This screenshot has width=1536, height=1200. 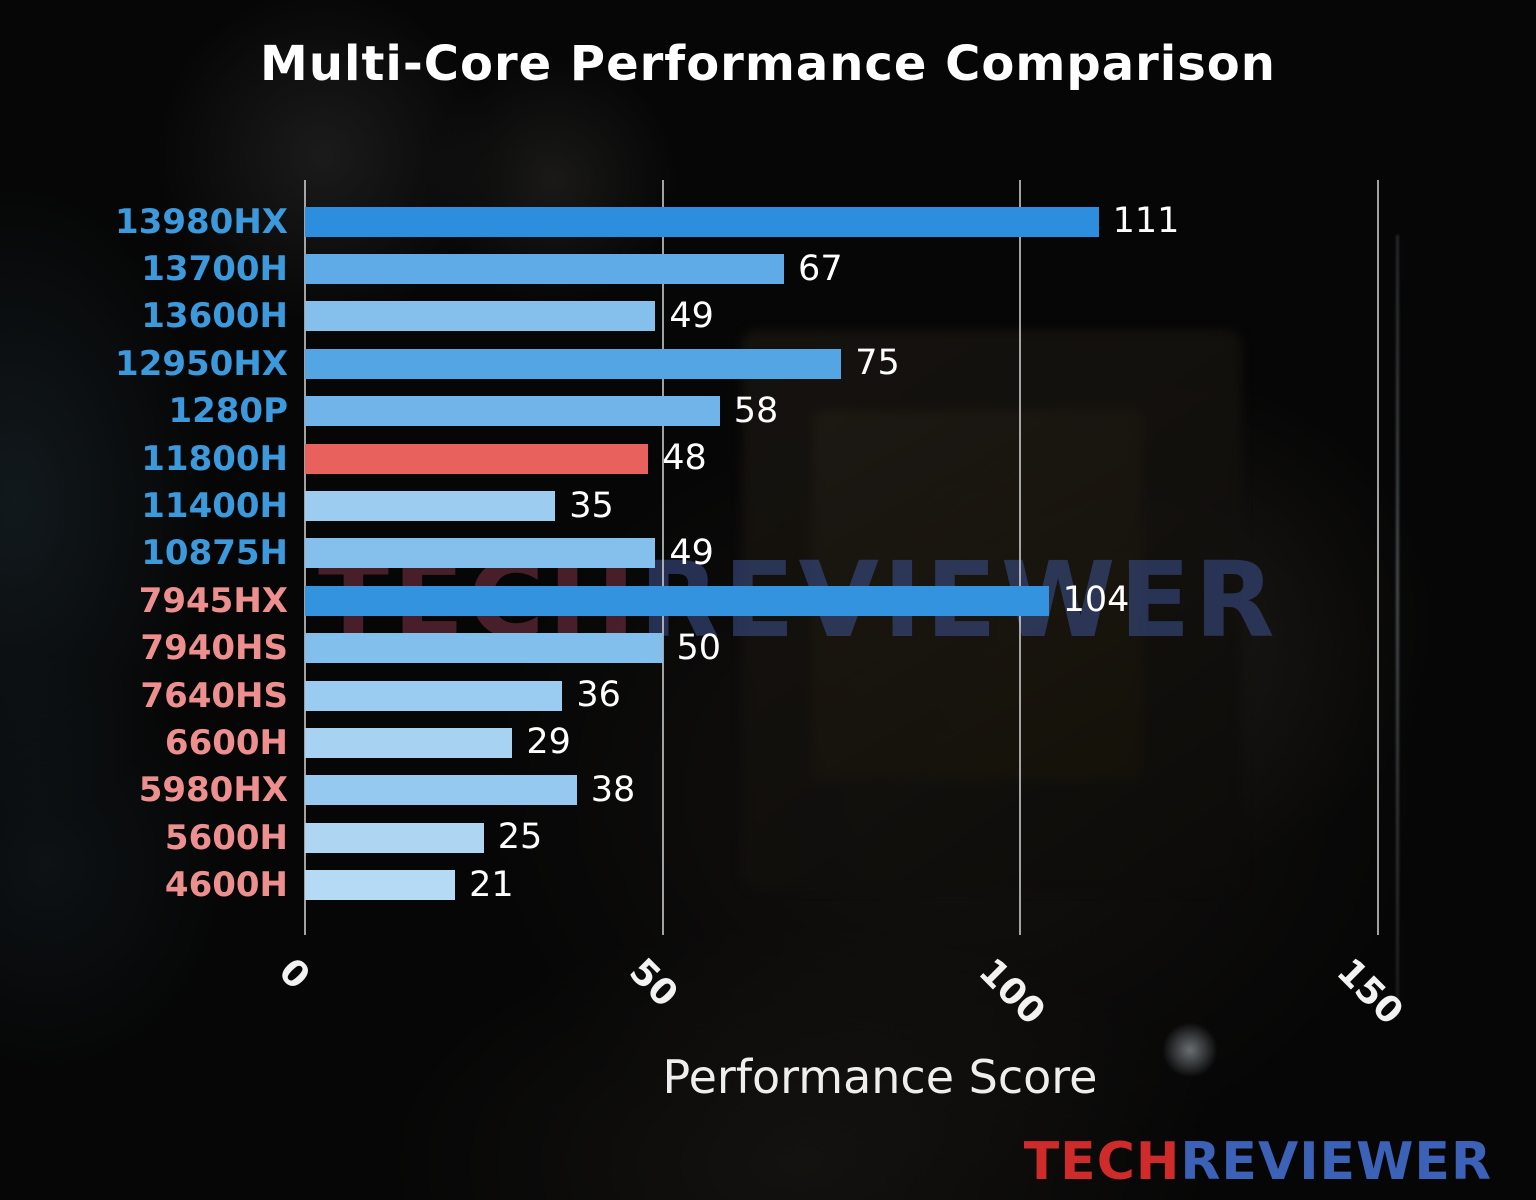 I want to click on bar-row: 75, so click(x=880, y=363).